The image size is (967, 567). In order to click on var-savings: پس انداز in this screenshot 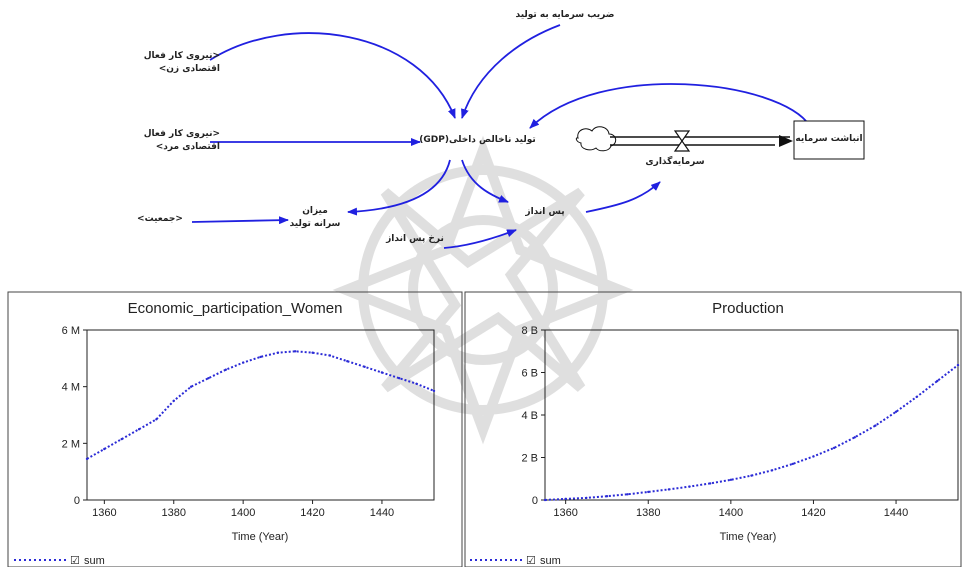, I will do `click(545, 212)`.